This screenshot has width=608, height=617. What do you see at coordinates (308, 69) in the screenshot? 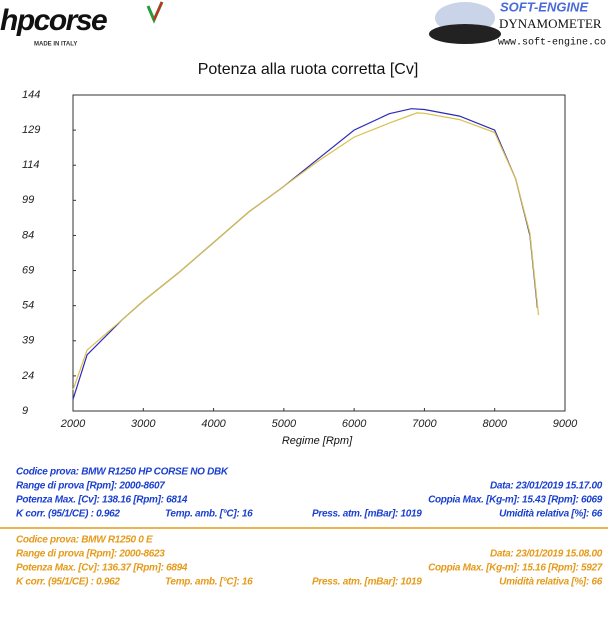
I see `chart-title: Potenza alla ruota corretta [Cv]` at bounding box center [308, 69].